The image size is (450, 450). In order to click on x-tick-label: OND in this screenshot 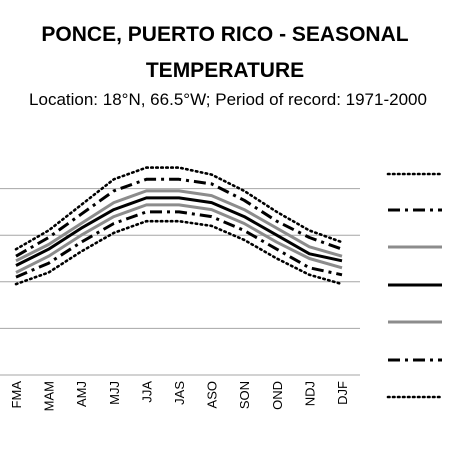, I will do `click(277, 395)`.